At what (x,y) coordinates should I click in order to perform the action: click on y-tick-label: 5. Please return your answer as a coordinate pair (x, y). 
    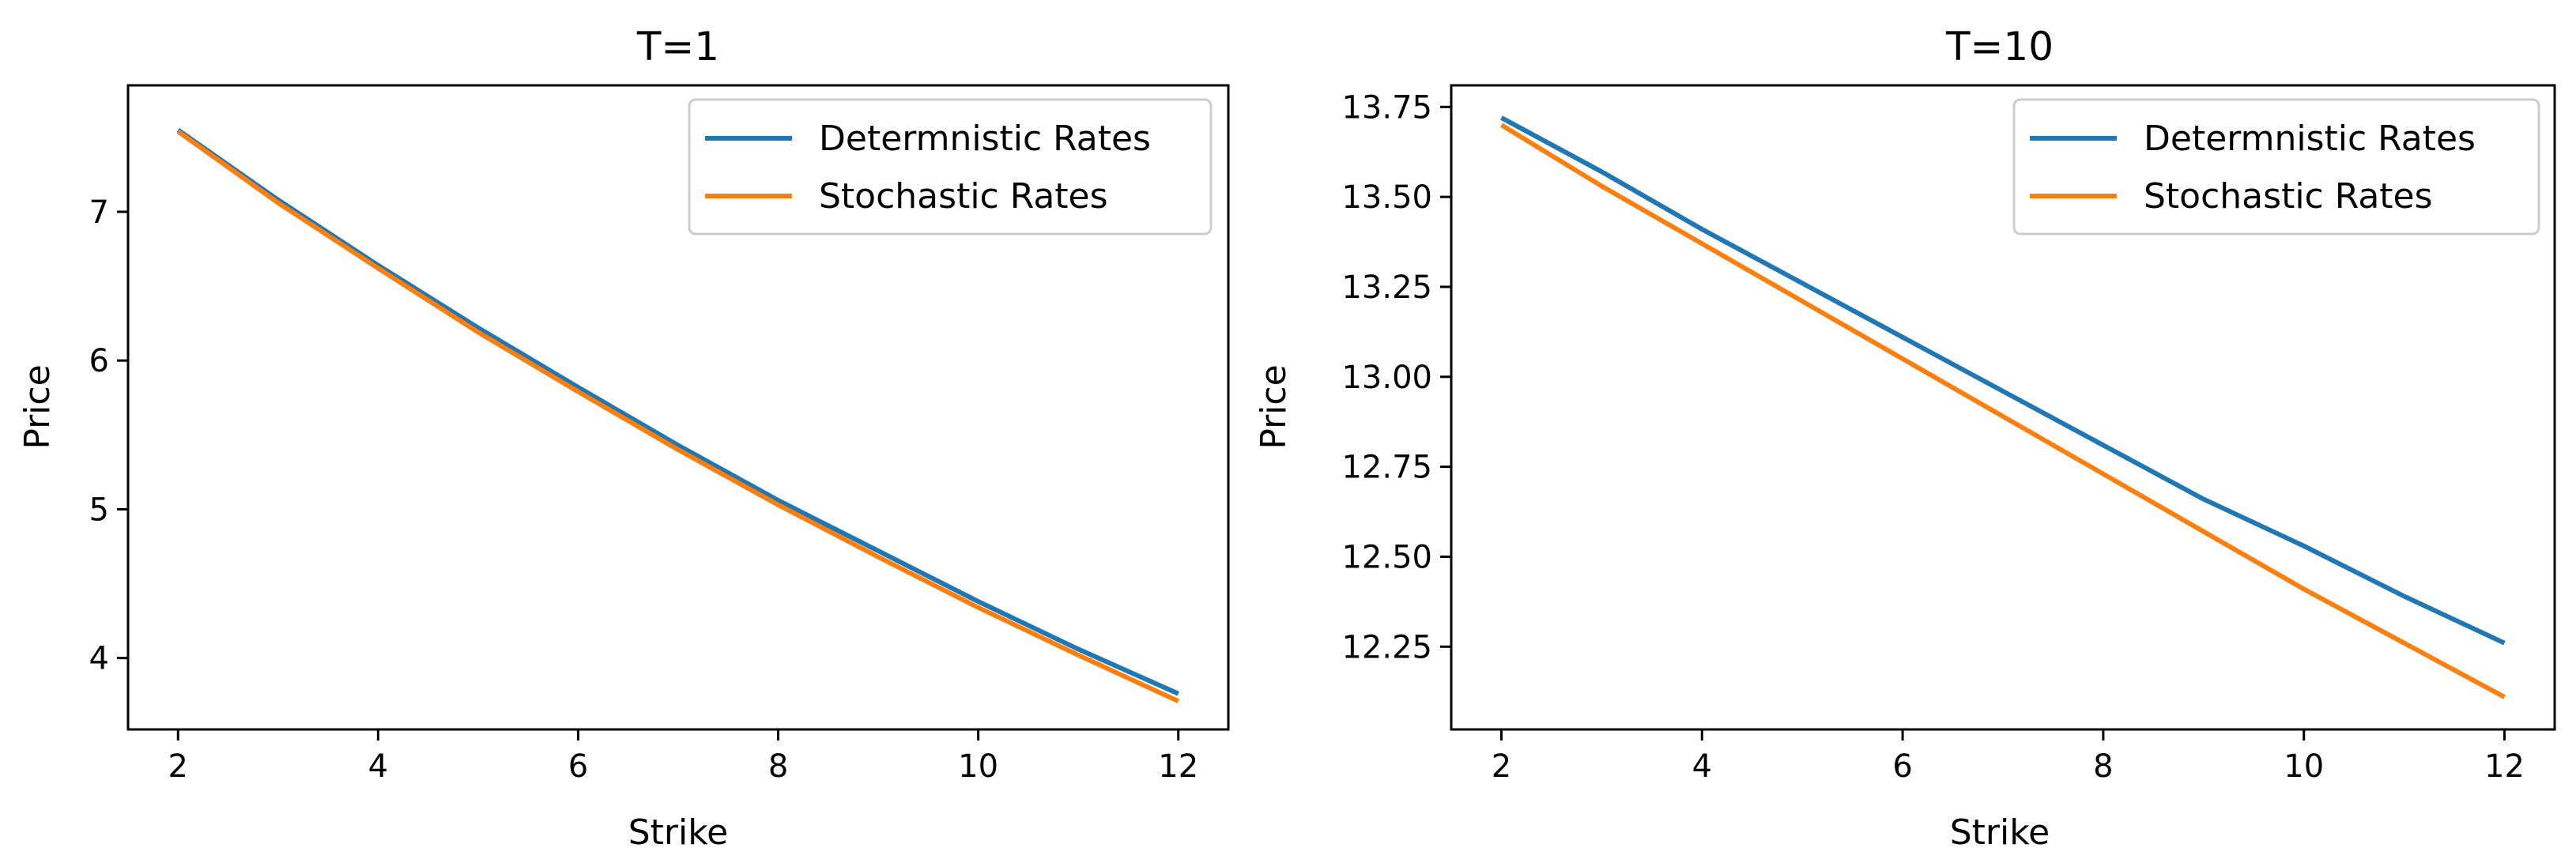
    Looking at the image, I should click on (99, 510).